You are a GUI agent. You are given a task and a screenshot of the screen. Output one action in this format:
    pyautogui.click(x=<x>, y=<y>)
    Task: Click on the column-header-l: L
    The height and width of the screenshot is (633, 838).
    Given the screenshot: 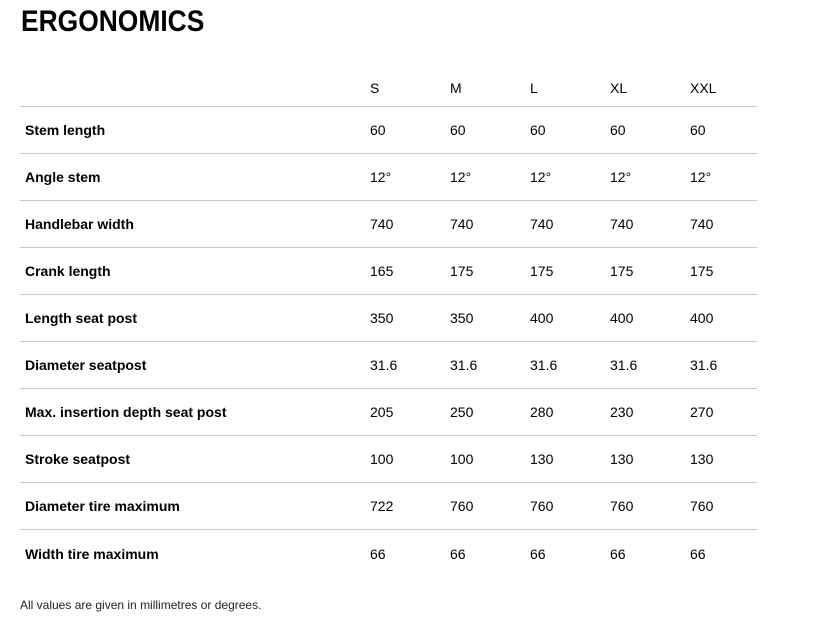 What is the action you would take?
    pyautogui.click(x=534, y=88)
    